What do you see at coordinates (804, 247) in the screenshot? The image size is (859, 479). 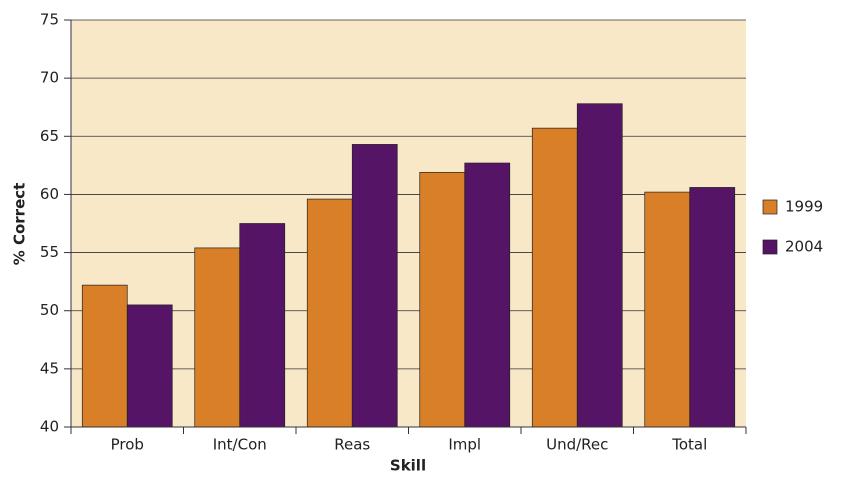 I see `legend-label: 2004` at bounding box center [804, 247].